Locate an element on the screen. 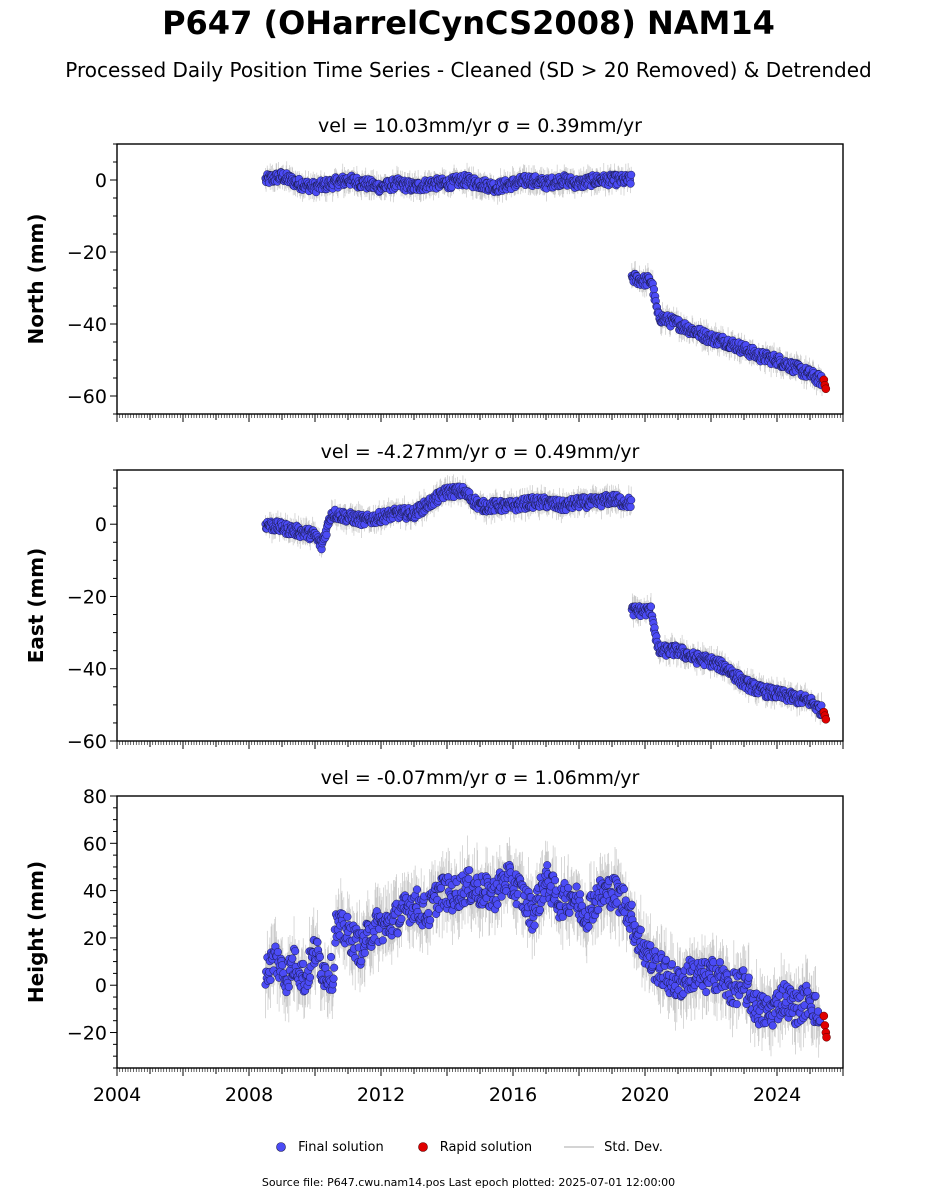 The height and width of the screenshot is (1200, 937). north-ytick-label: −60 is located at coordinates (87, 397).